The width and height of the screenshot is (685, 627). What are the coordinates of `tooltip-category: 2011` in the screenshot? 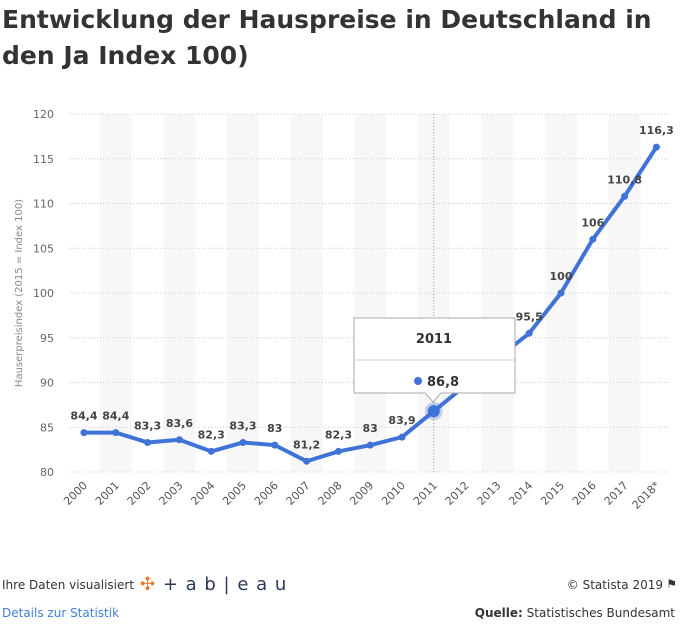 It's located at (434, 339).